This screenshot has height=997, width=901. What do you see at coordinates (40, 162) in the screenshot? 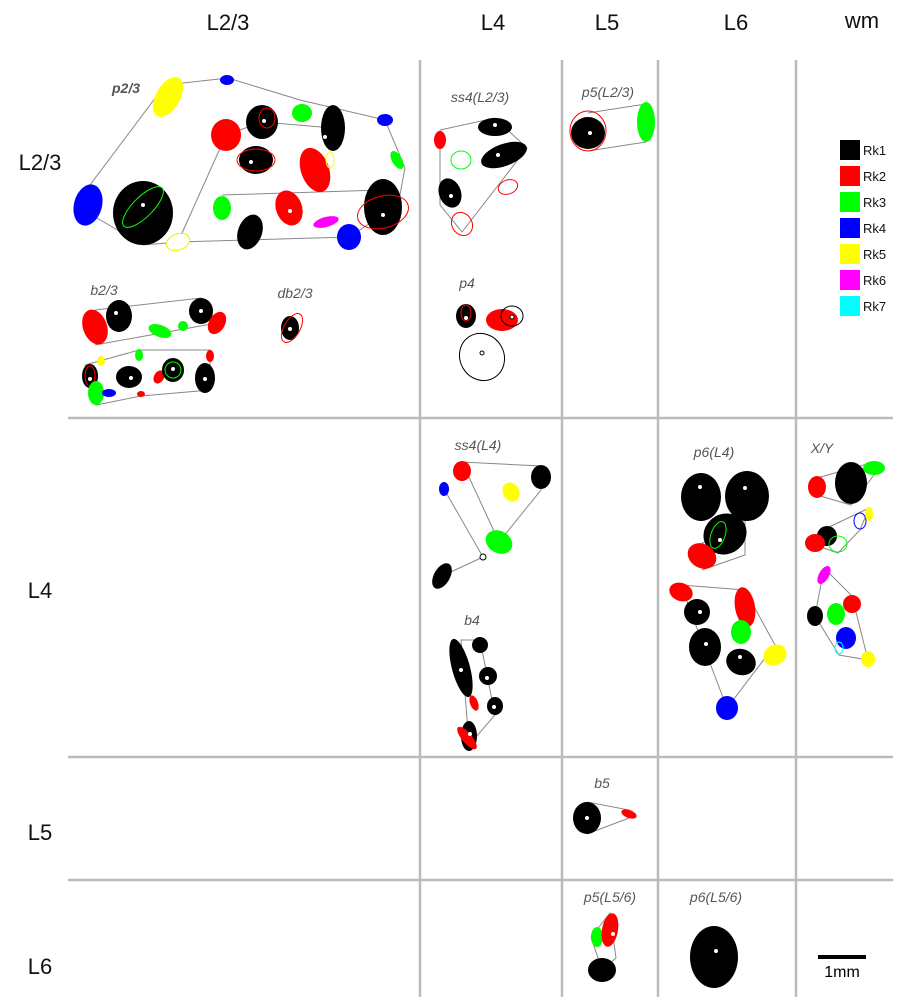
I see `label: L2/3` at bounding box center [40, 162].